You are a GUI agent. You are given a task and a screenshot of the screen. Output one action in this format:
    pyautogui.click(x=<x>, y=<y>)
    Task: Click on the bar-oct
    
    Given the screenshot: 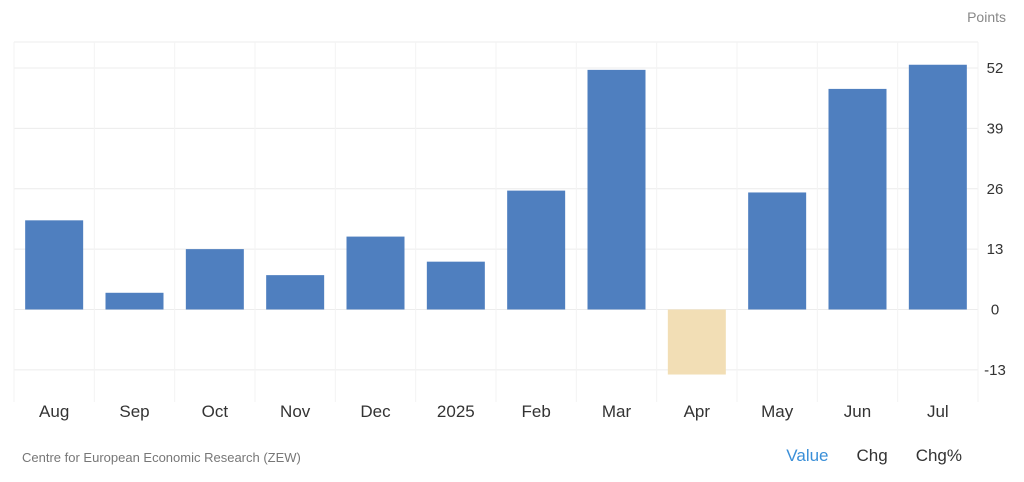 What is the action you would take?
    pyautogui.click(x=214, y=279)
    